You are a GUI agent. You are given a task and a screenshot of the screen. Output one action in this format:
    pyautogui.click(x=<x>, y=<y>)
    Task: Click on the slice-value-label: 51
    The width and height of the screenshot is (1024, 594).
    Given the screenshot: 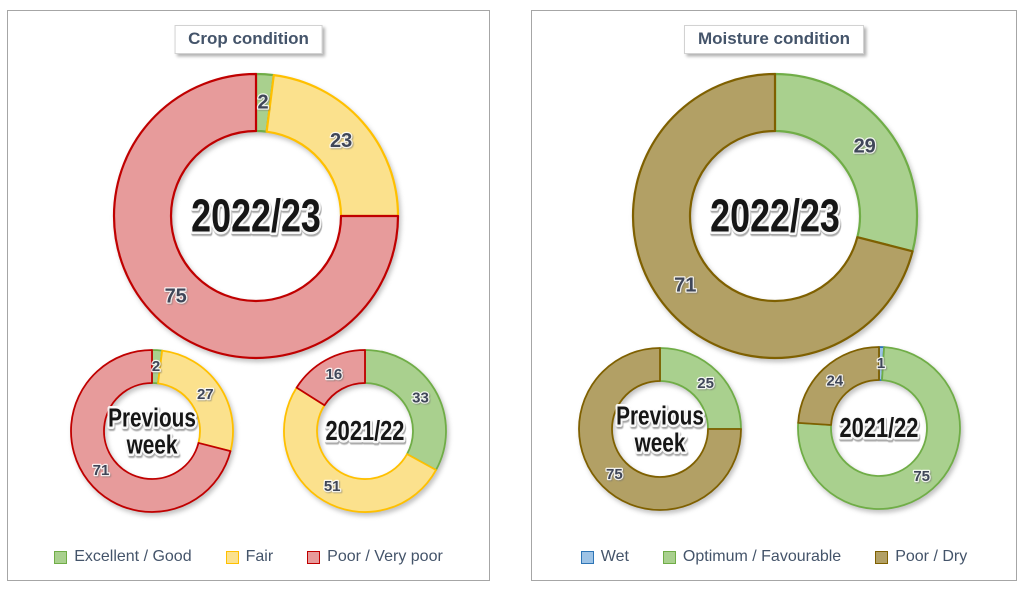 What is the action you would take?
    pyautogui.click(x=332, y=486)
    